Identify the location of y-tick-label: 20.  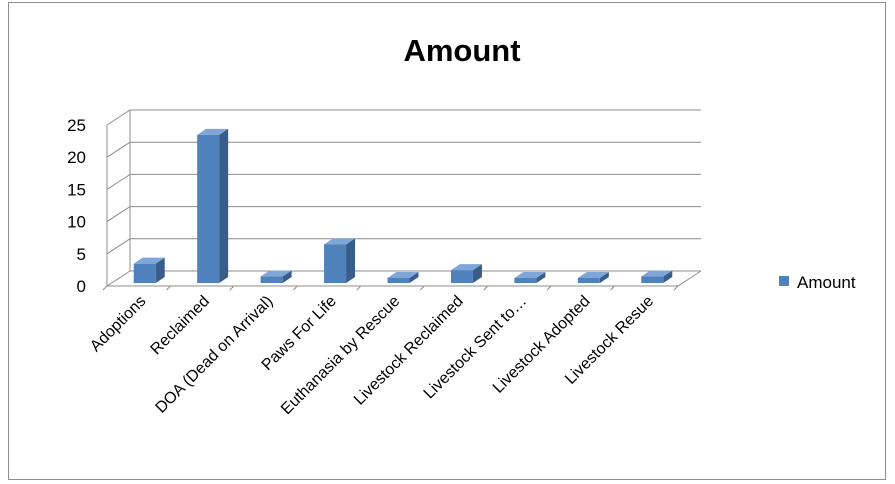
(76, 157).